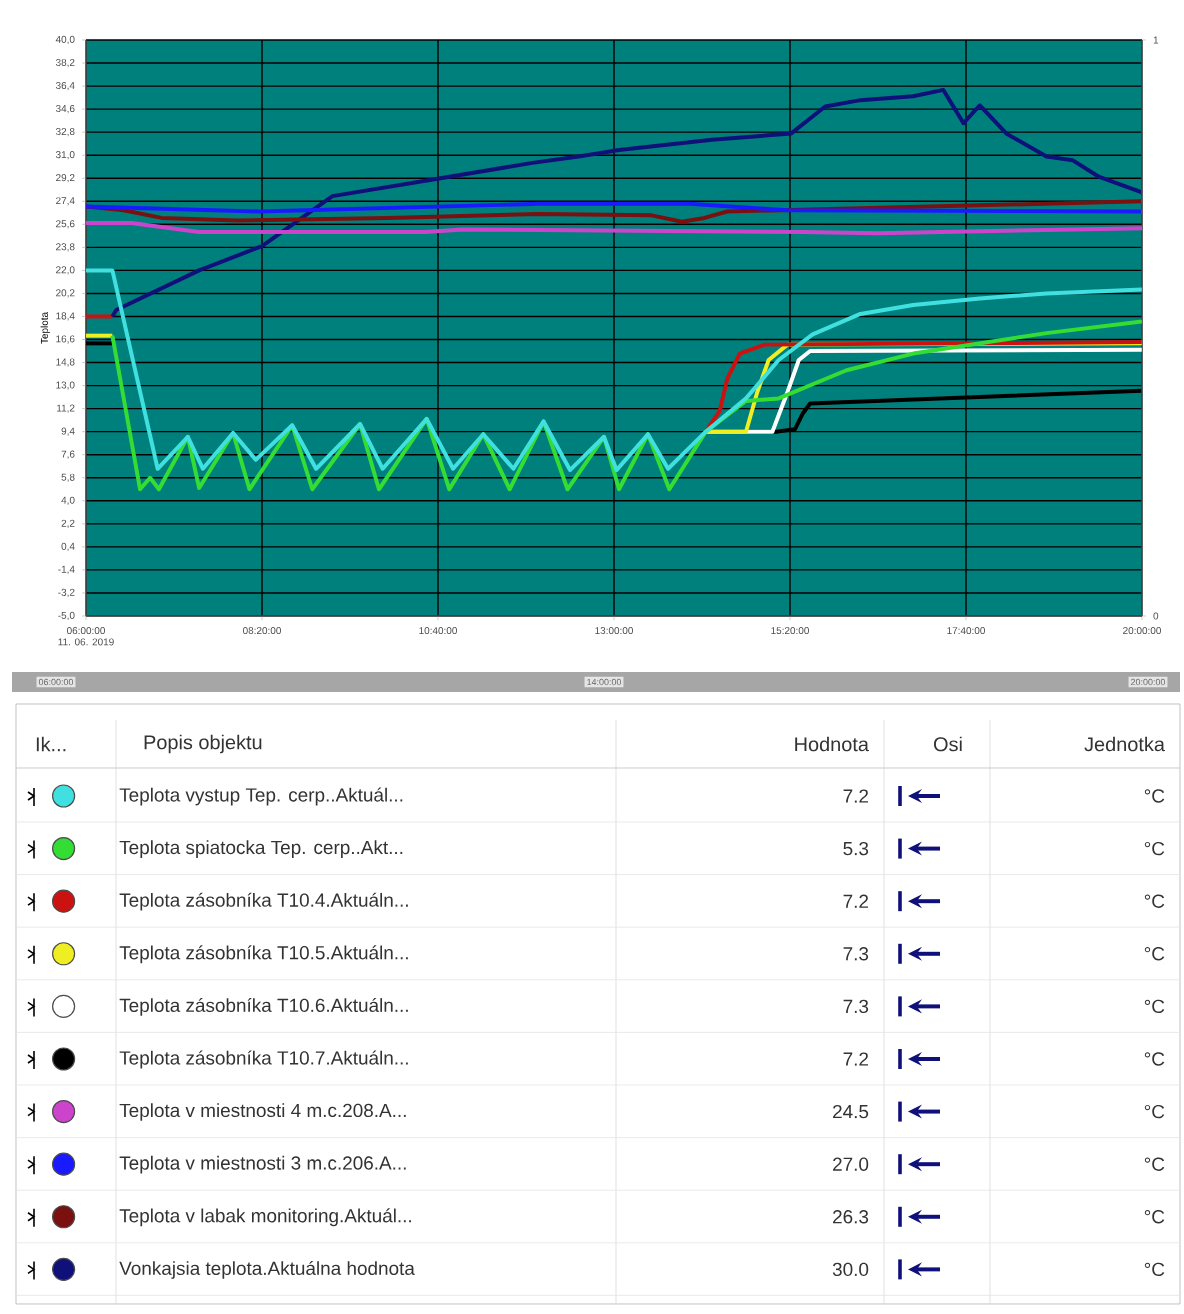  Describe the element at coordinates (1124, 744) in the screenshot. I see `text: Jednotka` at that location.